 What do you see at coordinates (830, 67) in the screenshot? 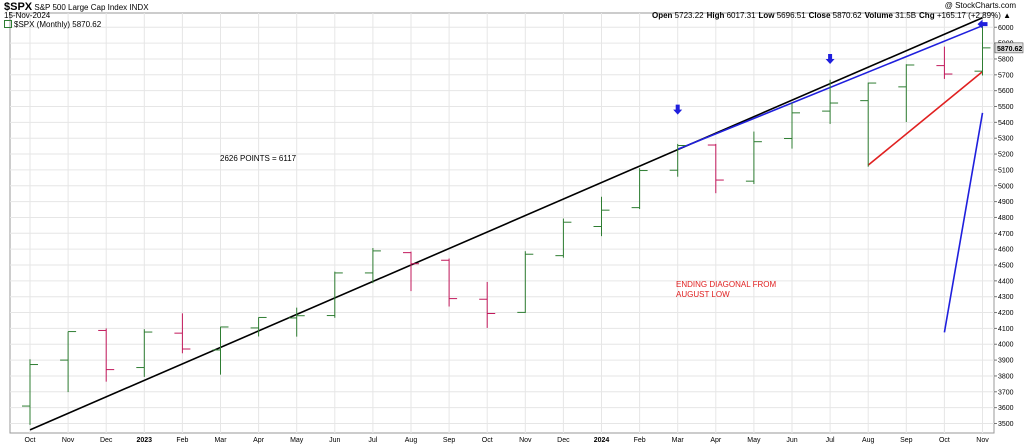
I see `arrow-markers` at bounding box center [830, 67].